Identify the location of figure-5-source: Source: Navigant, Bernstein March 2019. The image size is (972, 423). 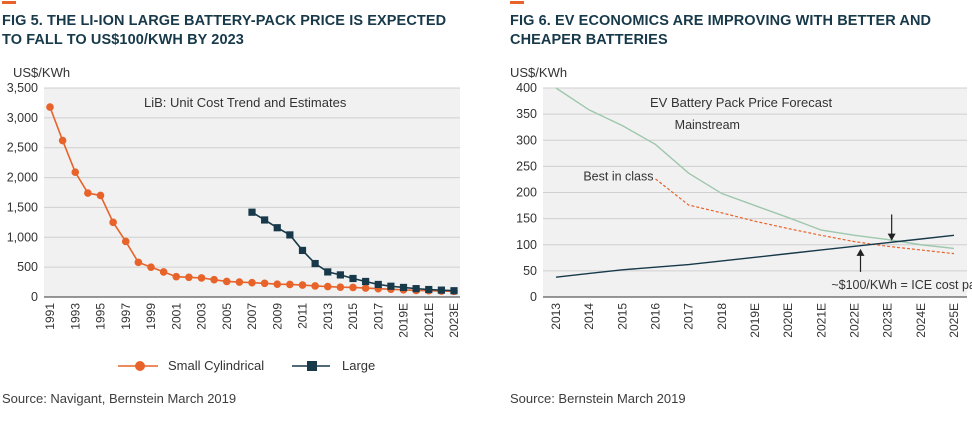
(119, 398).